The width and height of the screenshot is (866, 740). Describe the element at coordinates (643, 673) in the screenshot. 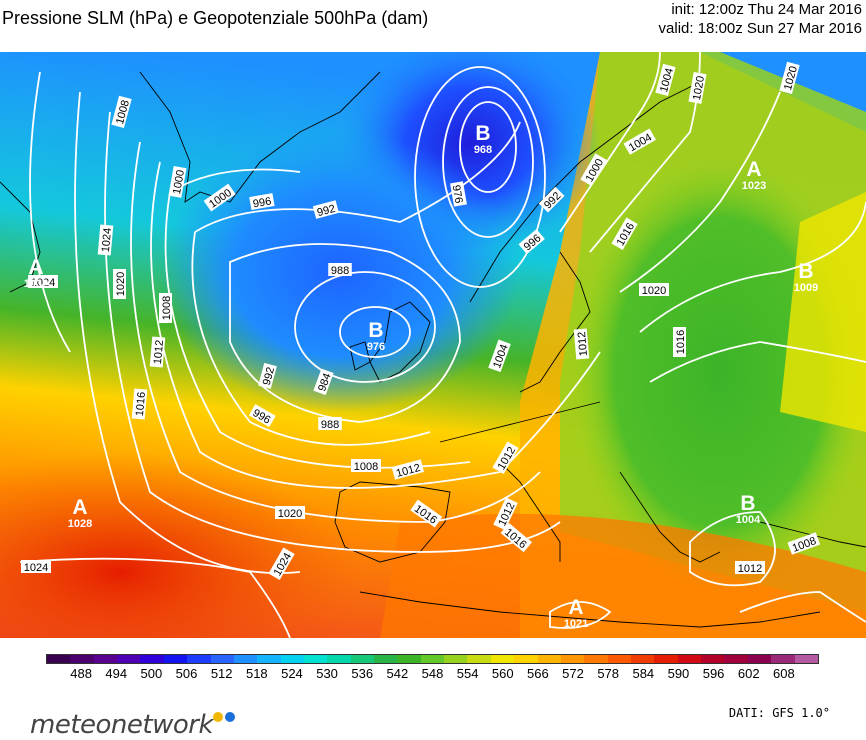

I see `color-scale-tick: 584` at that location.